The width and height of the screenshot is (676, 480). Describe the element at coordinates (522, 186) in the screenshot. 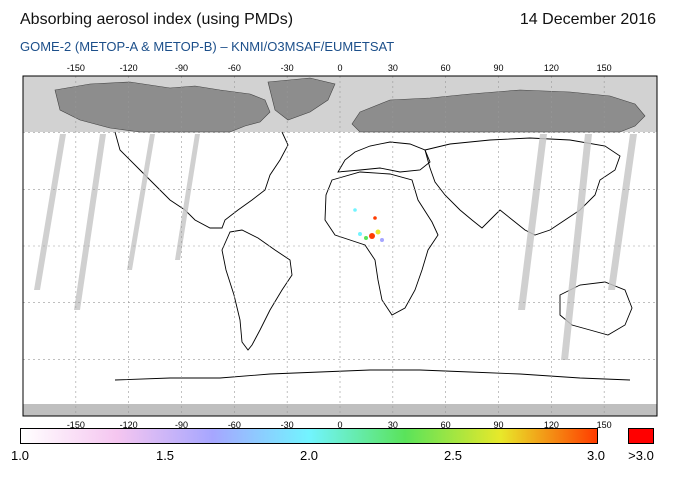

I see `asia-outline` at that location.